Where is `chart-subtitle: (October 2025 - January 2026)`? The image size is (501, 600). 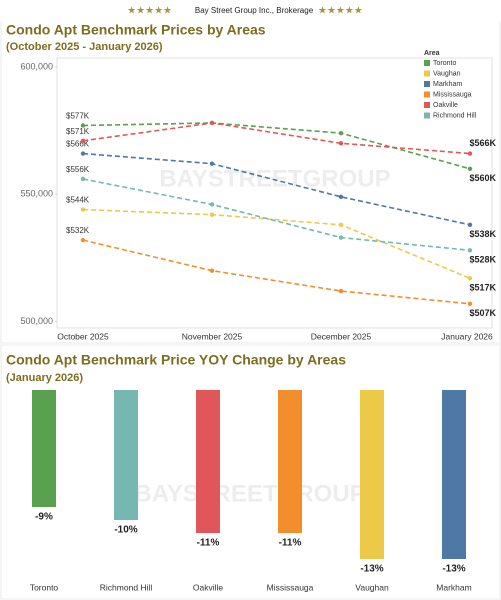 chart-subtitle: (October 2025 - January 2026) is located at coordinates (84, 47).